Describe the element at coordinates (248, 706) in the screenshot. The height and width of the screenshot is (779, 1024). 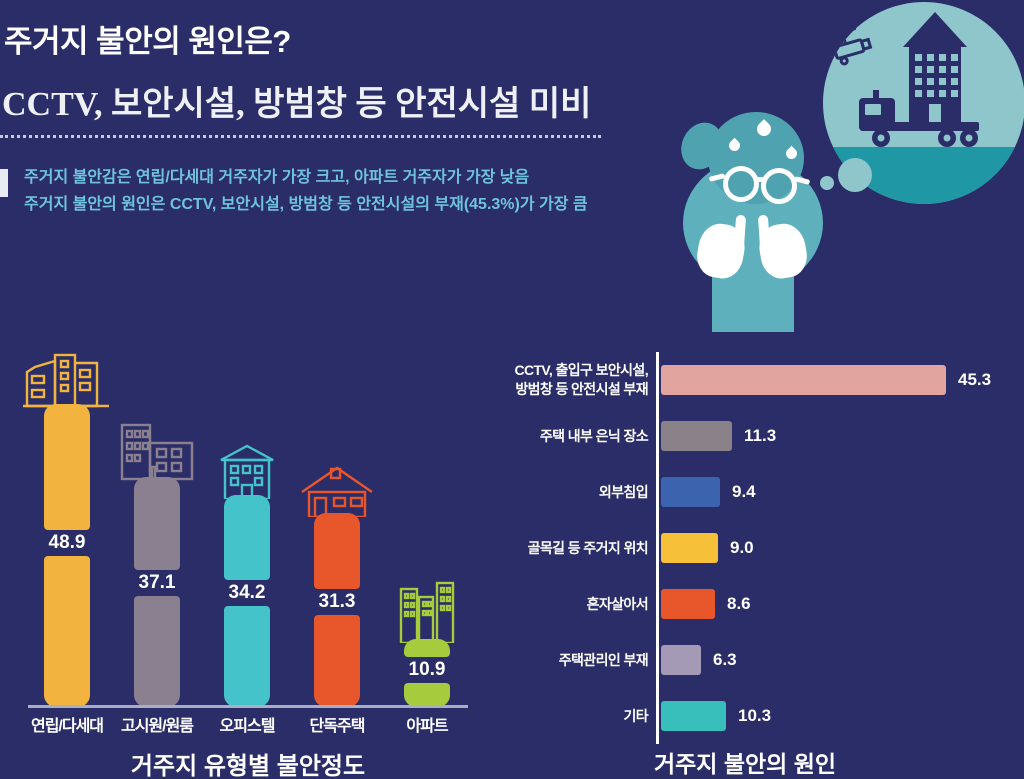
I see `chart-baseline` at that location.